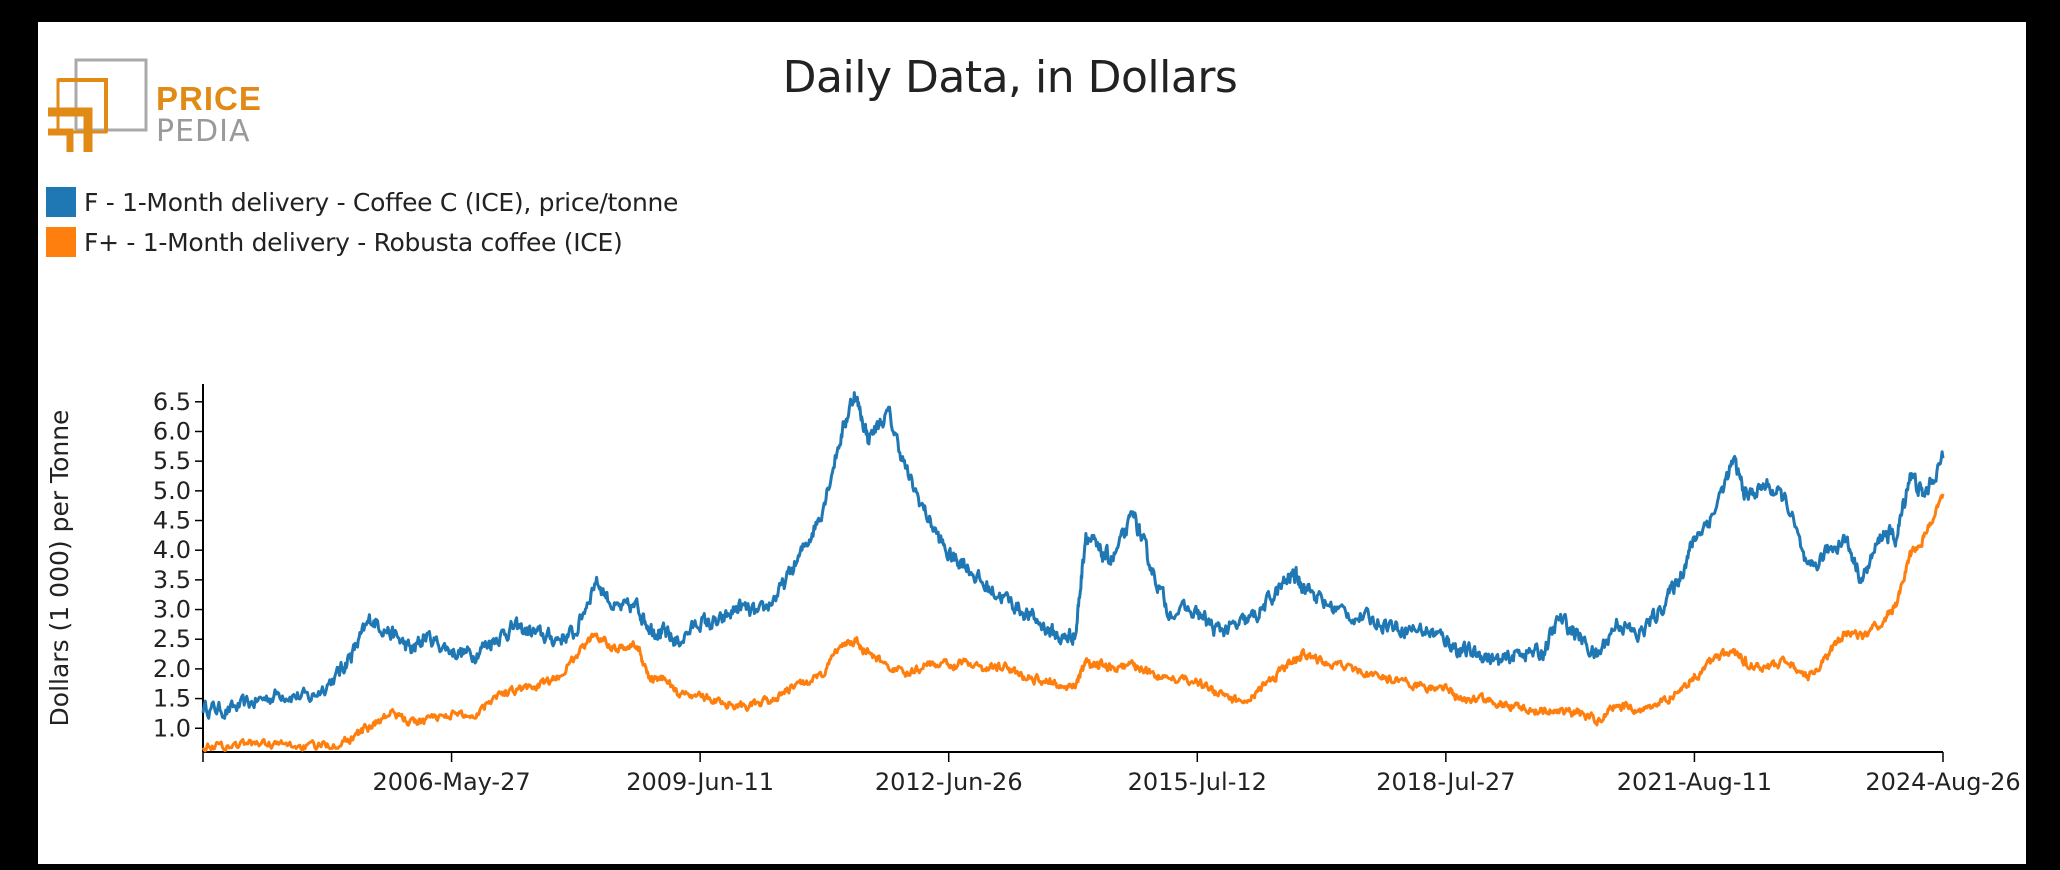 Image resolution: width=2060 pixels, height=870 pixels. Describe the element at coordinates (172, 639) in the screenshot. I see `y-tick-label: 2.5` at that location.